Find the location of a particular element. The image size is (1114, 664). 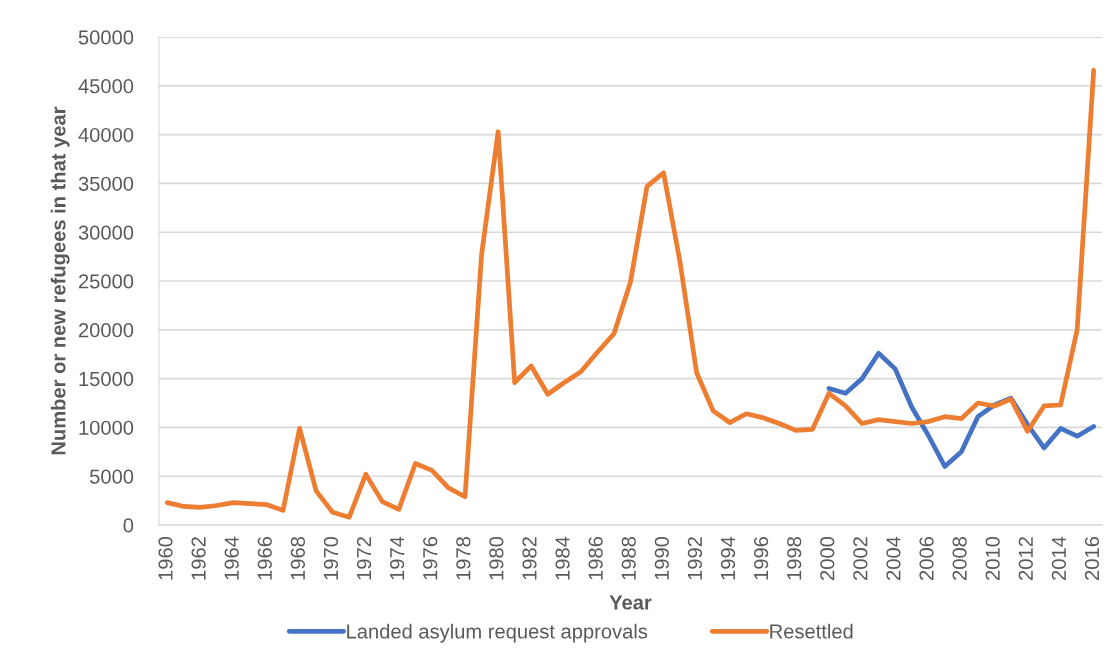

x-tick-label: 1988 is located at coordinates (628, 558).